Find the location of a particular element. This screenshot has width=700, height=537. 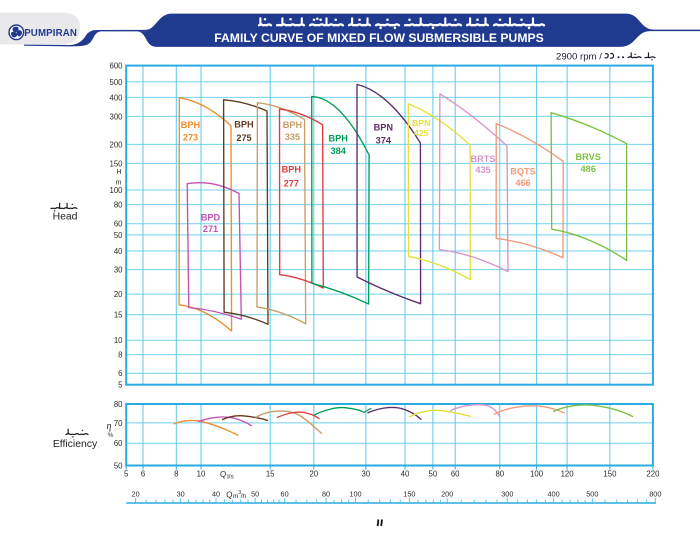

svg-text: H is located at coordinates (118, 172).